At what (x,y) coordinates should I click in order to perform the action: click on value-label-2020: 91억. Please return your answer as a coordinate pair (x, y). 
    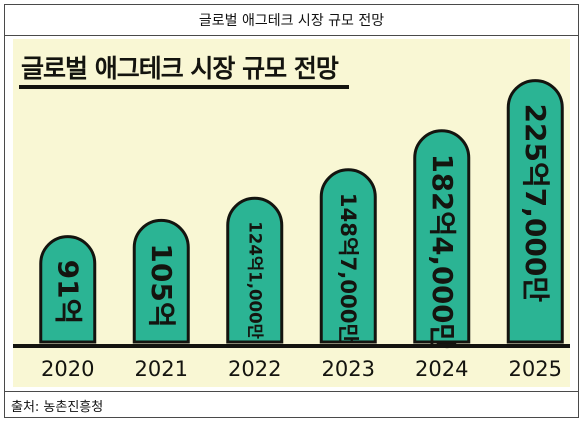
    Looking at the image, I should click on (67, 292).